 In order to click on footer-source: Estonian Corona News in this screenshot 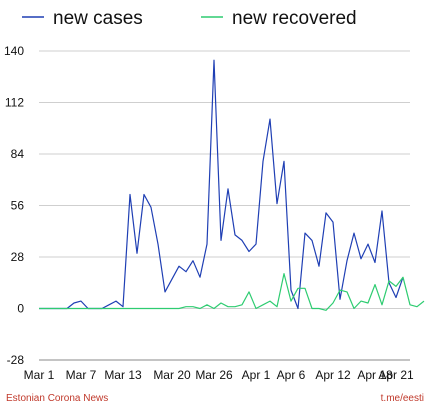, I will do `click(57, 398)`.